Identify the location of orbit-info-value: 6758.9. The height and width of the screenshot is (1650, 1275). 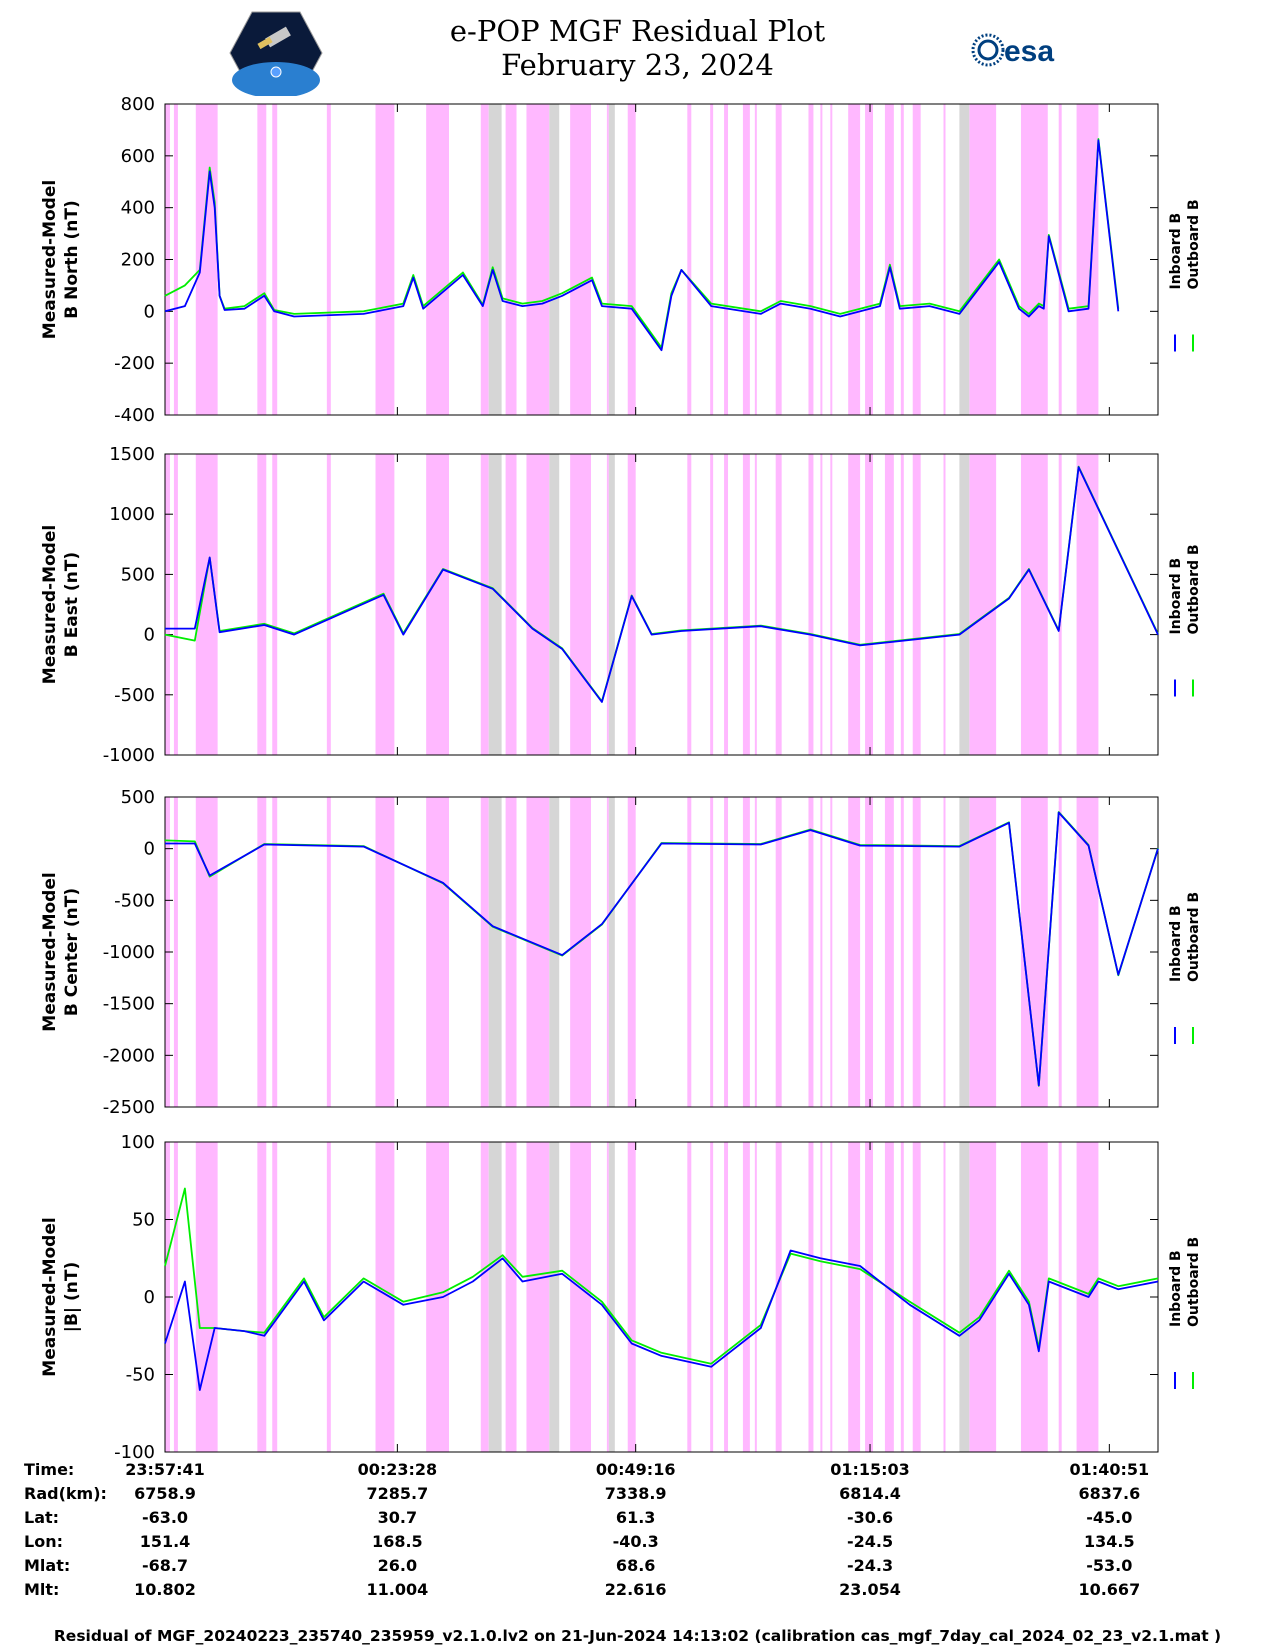
(165, 1493).